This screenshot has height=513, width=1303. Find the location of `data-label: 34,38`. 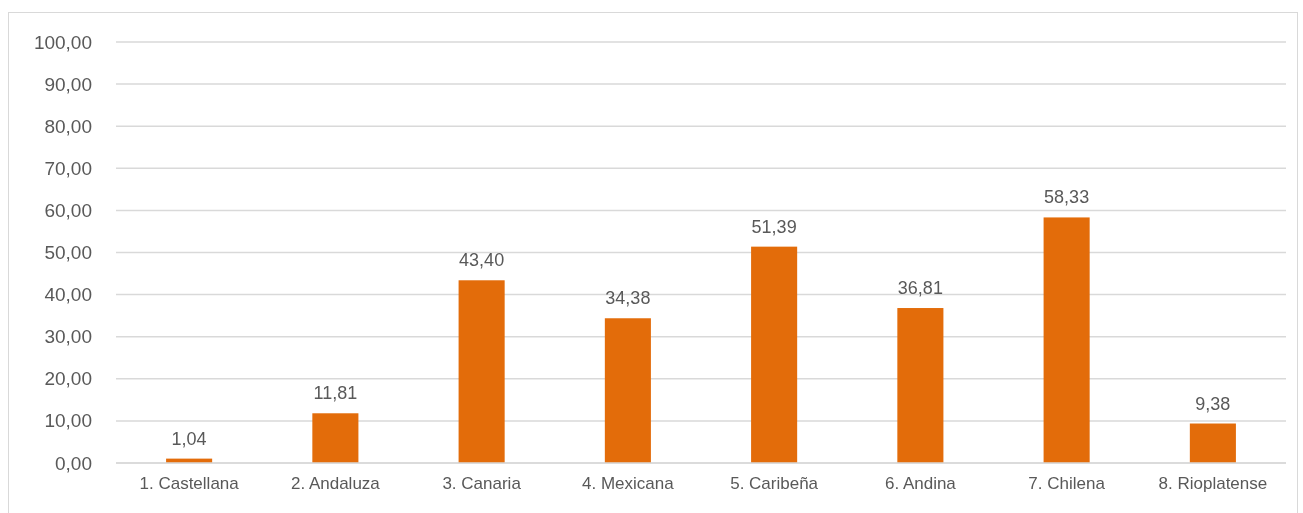

data-label: 34,38 is located at coordinates (628, 298).